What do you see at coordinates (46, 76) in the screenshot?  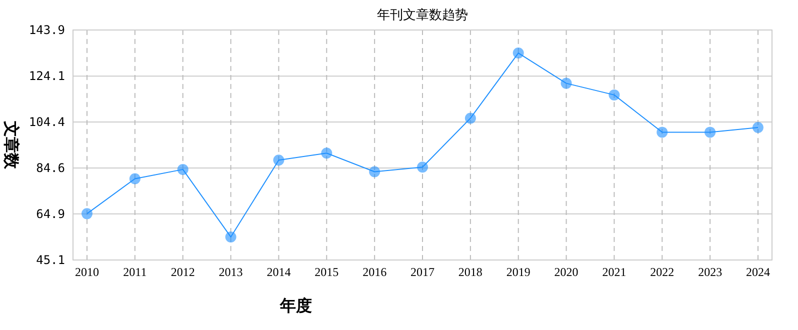 I see `y-tick-label: 124.1` at bounding box center [46, 76].